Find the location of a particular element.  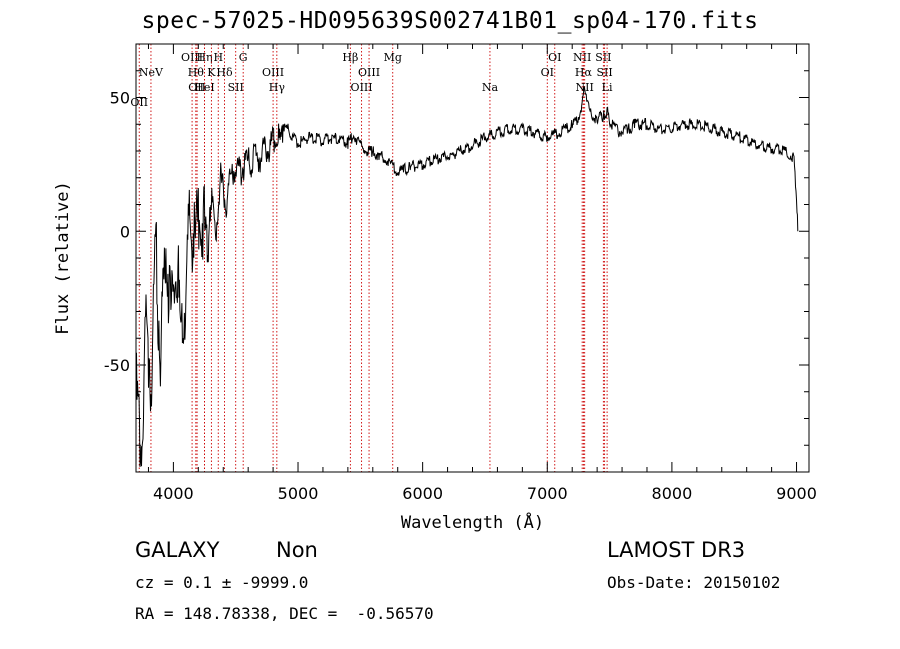

x-axis-label: Wavelength (Å) is located at coordinates (472, 522).